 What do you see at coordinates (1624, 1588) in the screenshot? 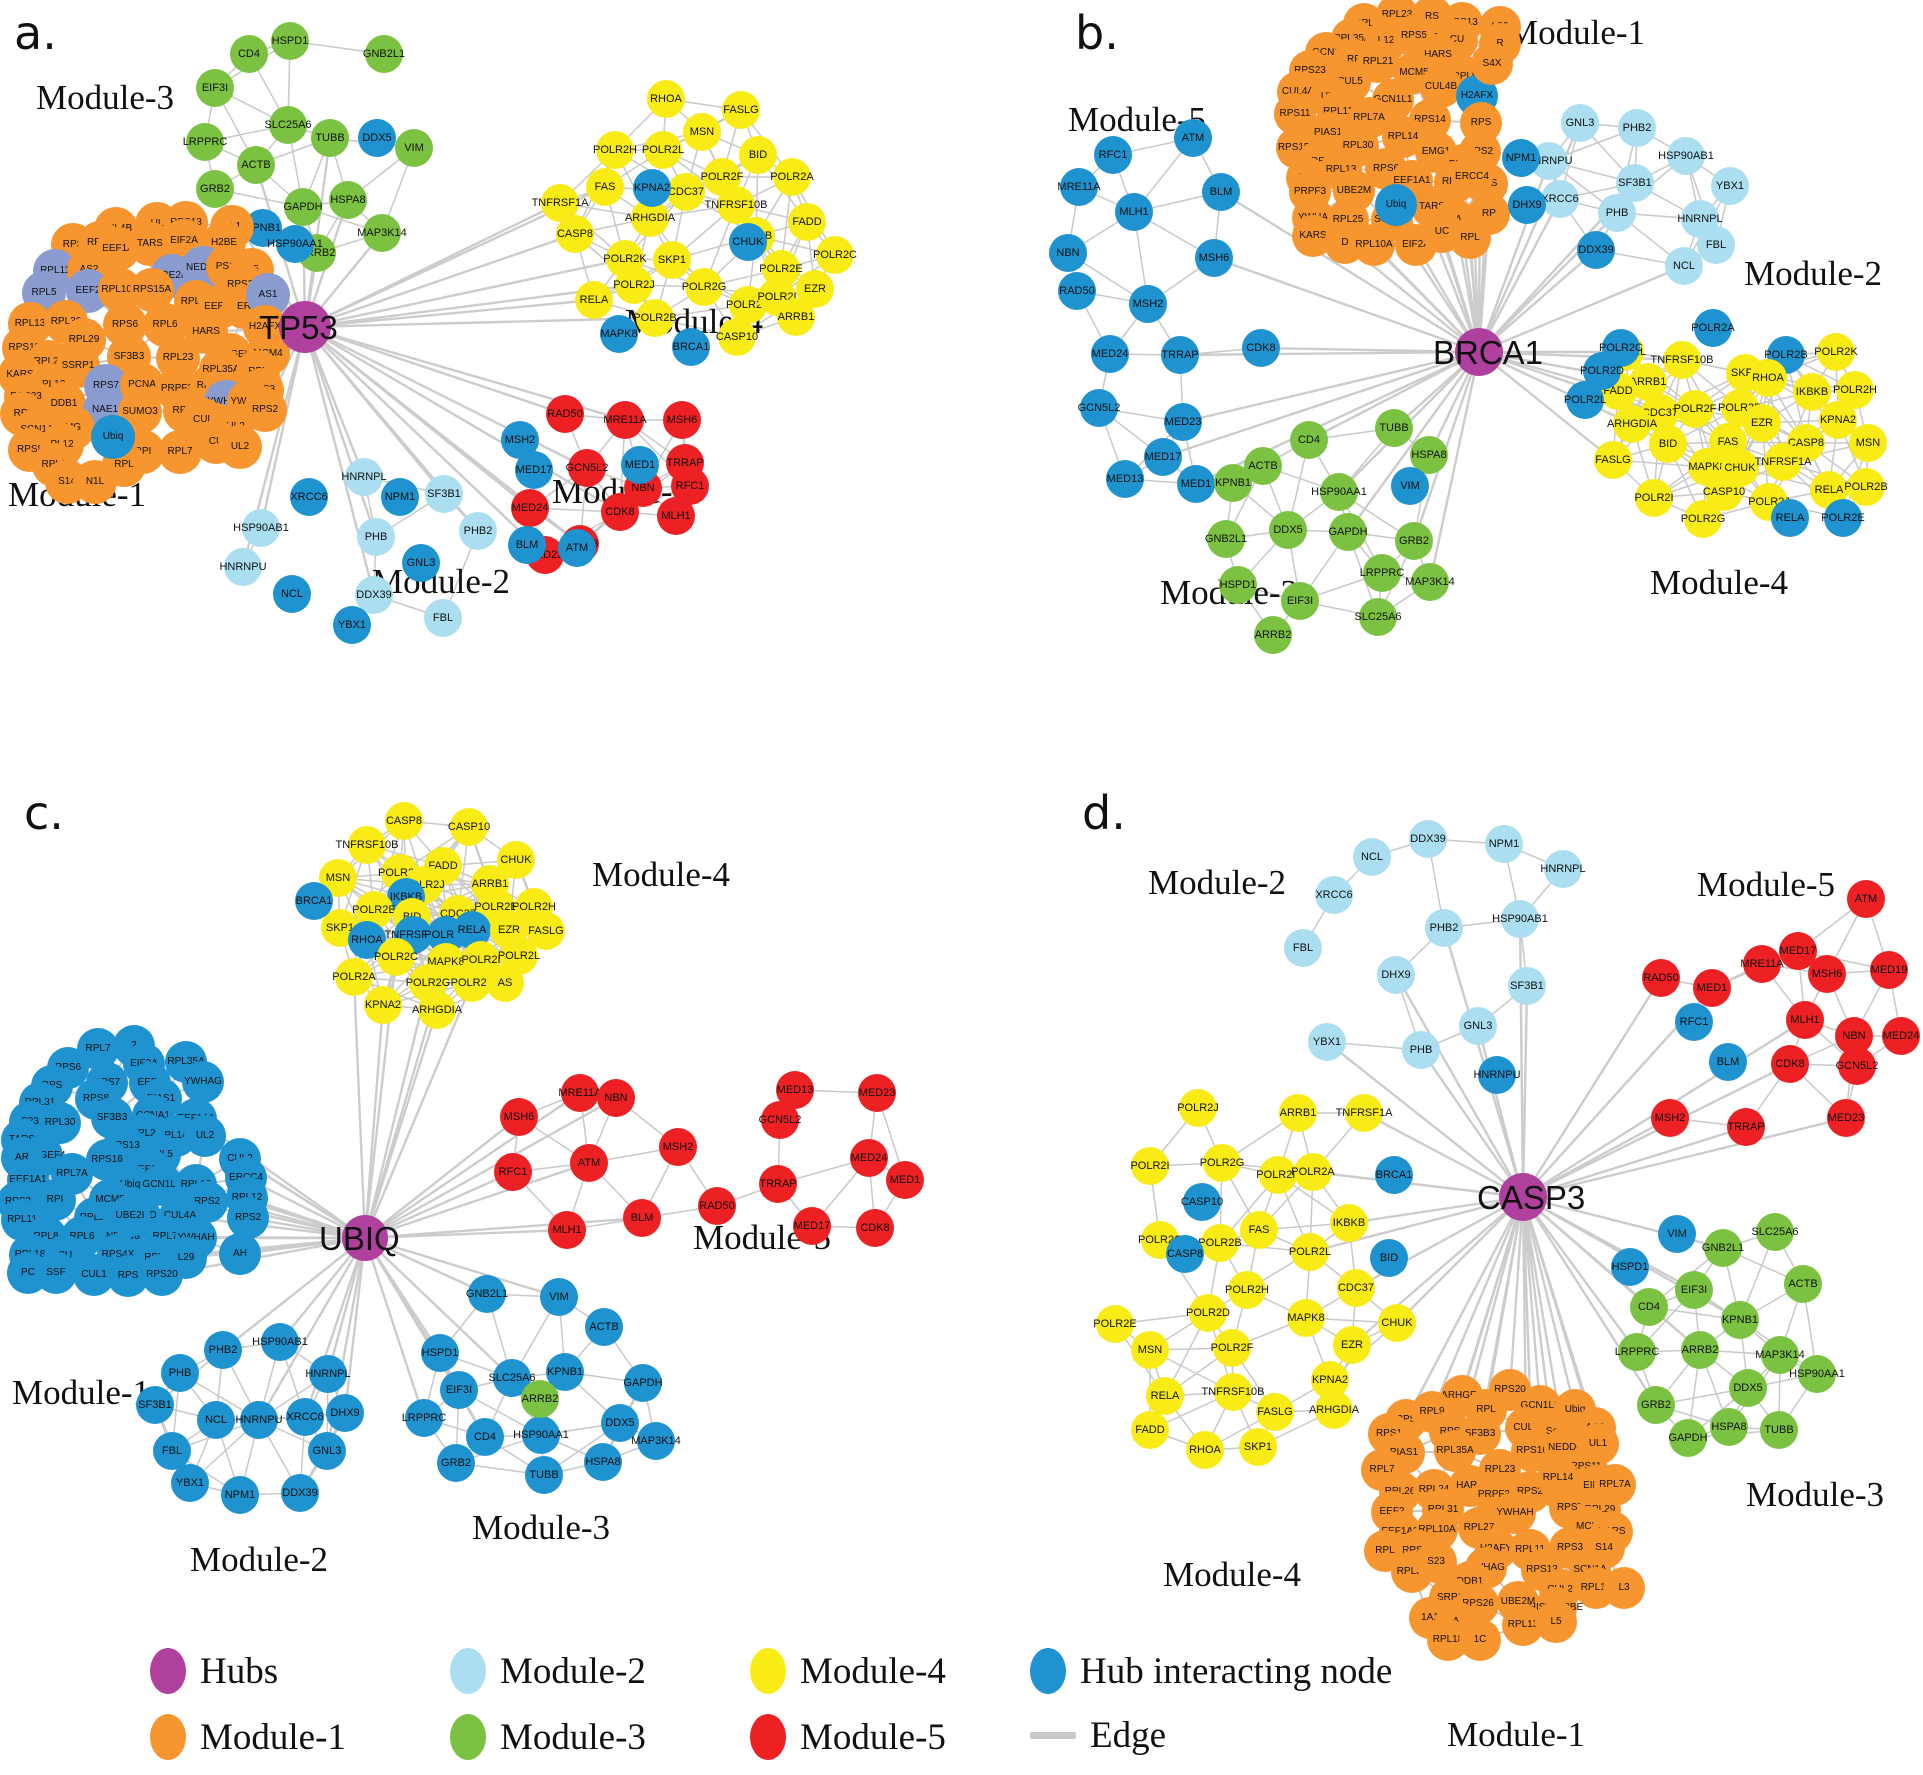
I see `node-module-1: L3` at bounding box center [1624, 1588].